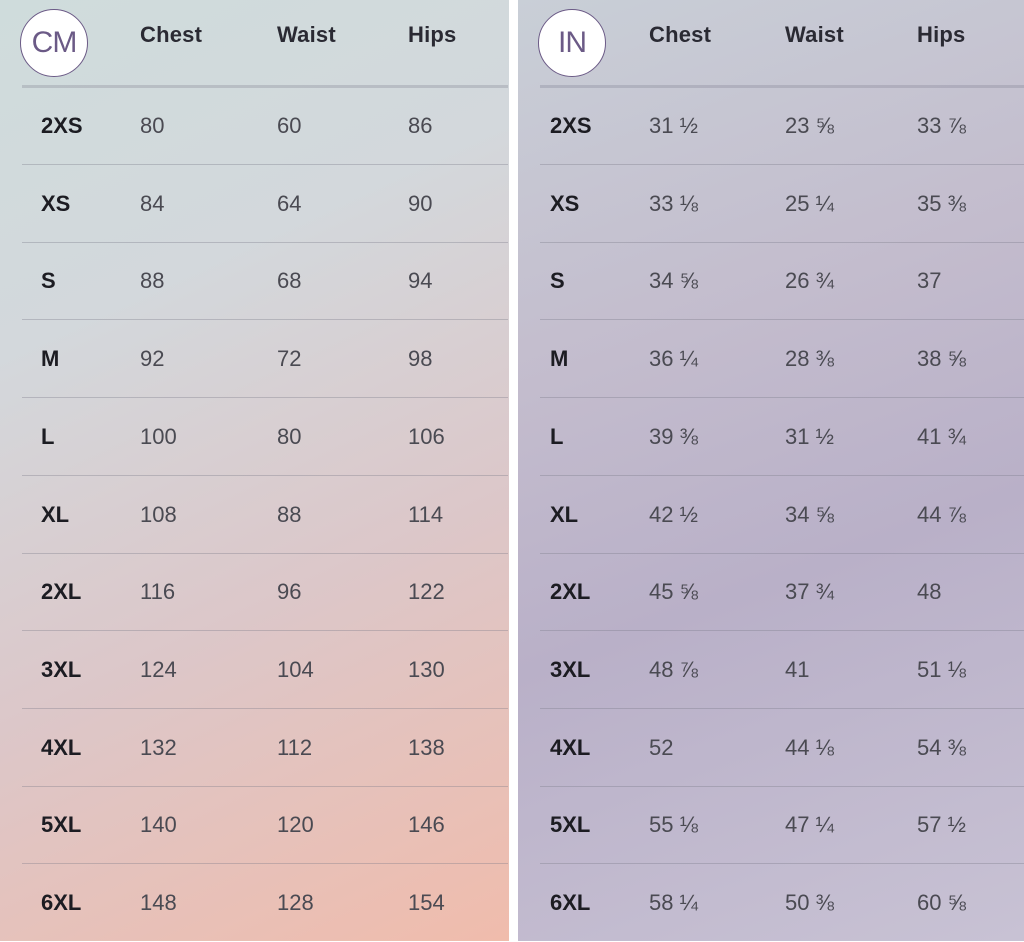 Image resolution: width=1024 pixels, height=942 pixels. What do you see at coordinates (171, 34) in the screenshot?
I see `column-header-chest: Chest` at bounding box center [171, 34].